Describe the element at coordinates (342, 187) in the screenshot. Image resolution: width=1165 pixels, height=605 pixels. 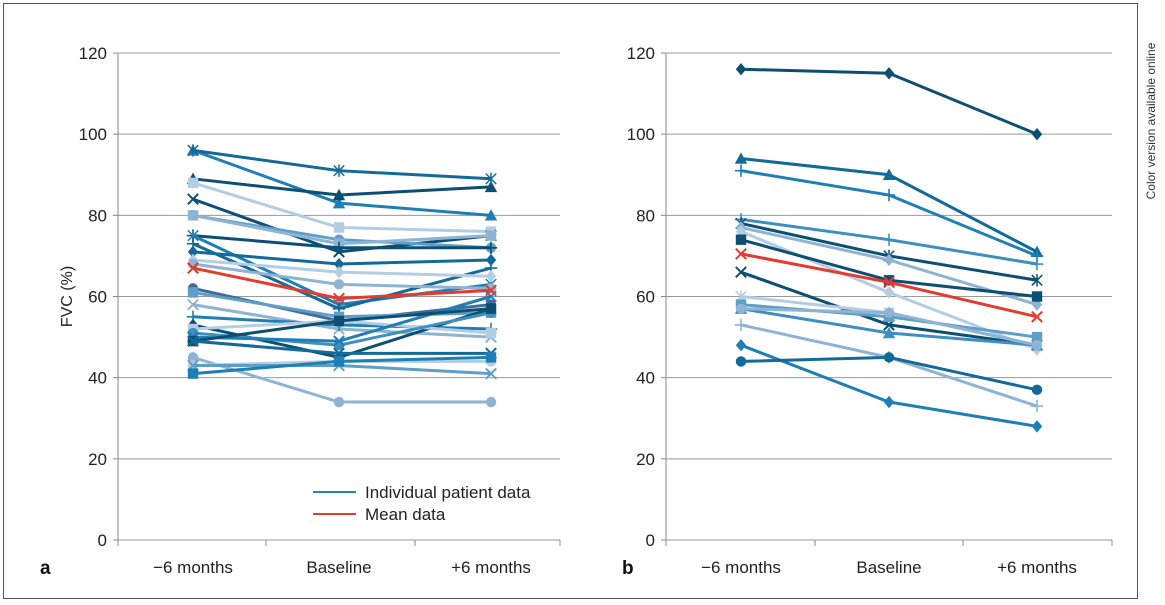
I see `series-line` at that location.